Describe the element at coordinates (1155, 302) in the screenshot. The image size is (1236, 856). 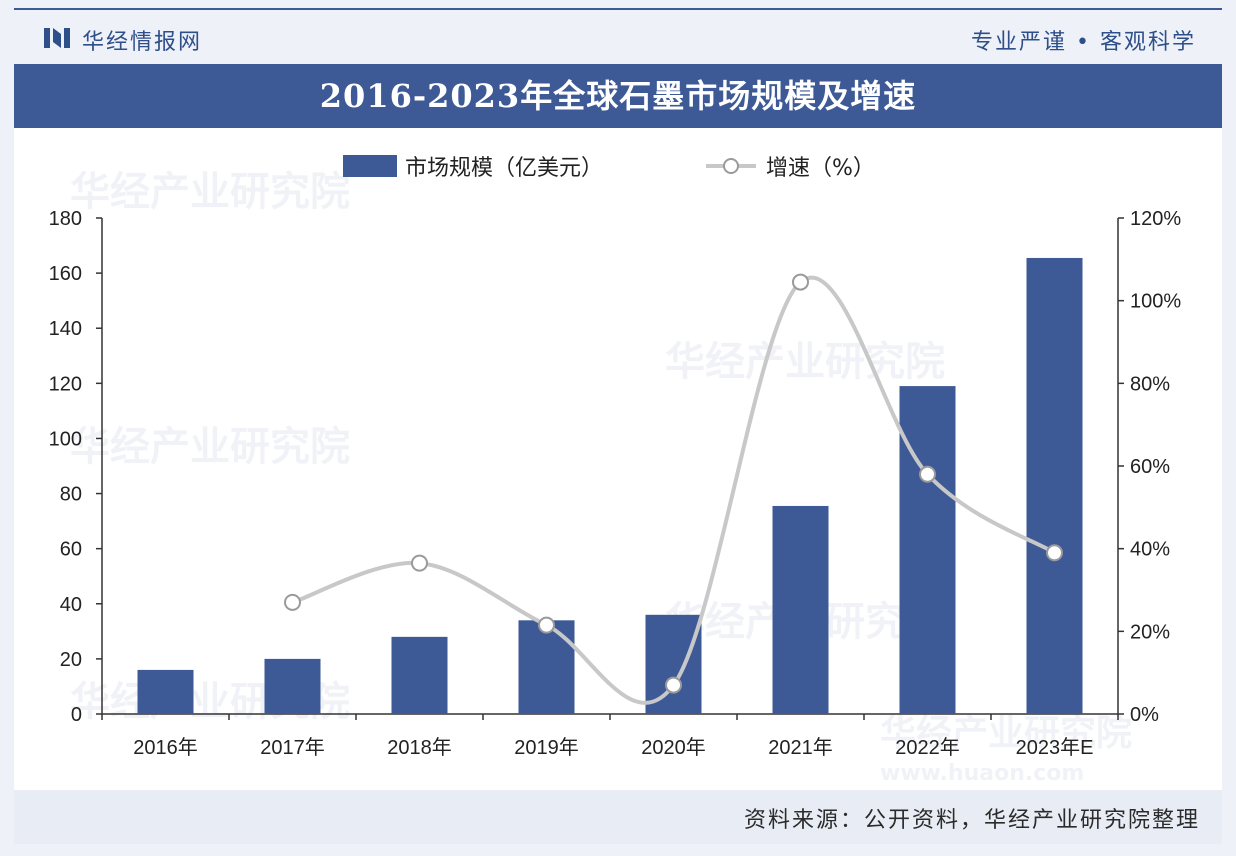
I see `right-tick-label: 100%` at that location.